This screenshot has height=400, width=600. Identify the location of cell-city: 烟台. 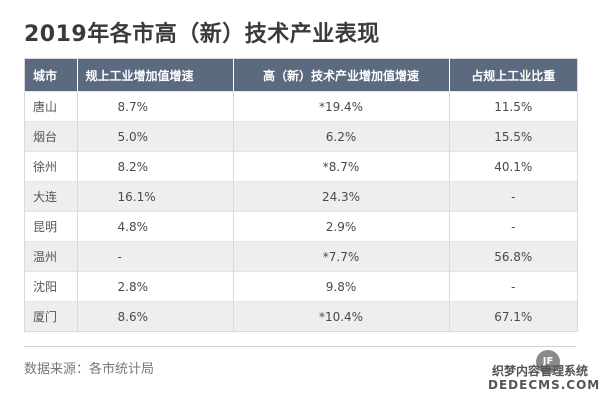
(51, 136).